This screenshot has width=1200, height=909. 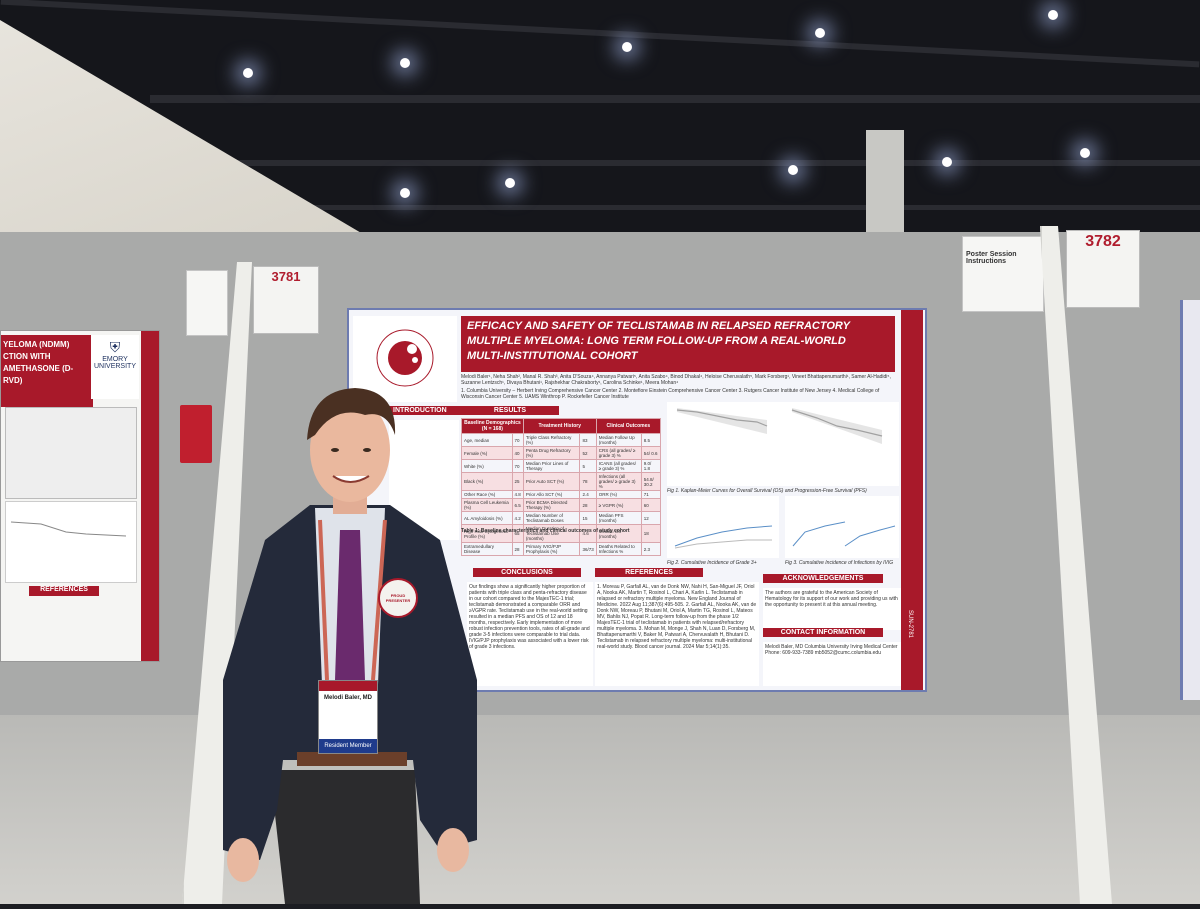 I want to click on table-cell: 5, so click(x=588, y=466).